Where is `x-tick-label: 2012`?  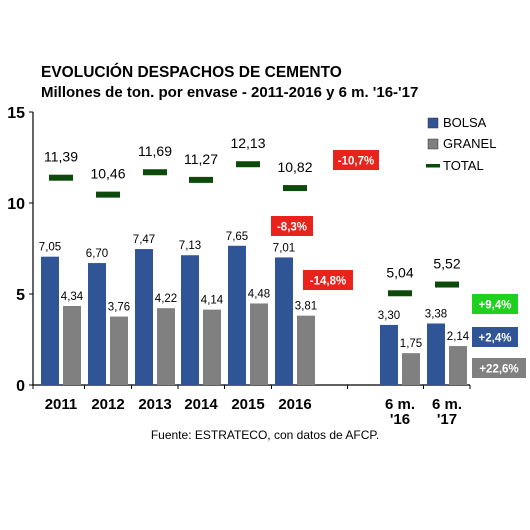 x-tick-label: 2012 is located at coordinates (107, 404).